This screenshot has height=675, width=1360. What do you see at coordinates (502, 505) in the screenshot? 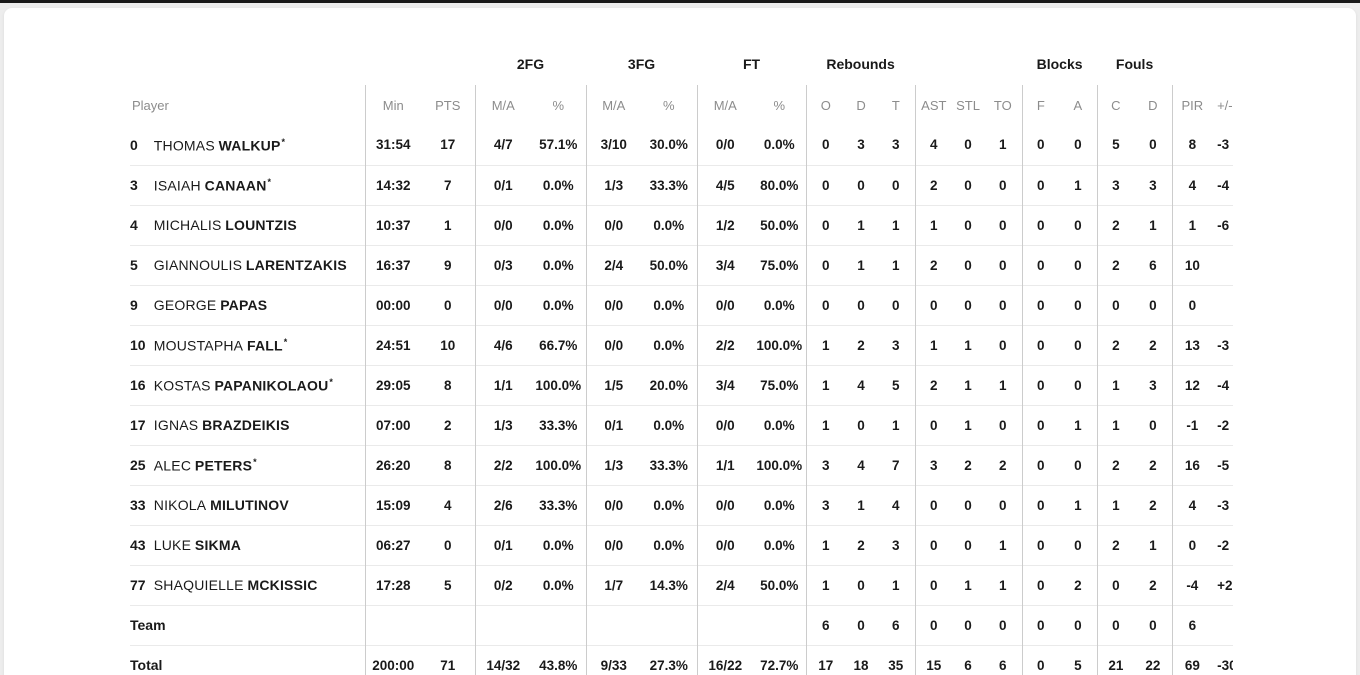
I see `cell-2fg-ma: 2/6` at bounding box center [502, 505].